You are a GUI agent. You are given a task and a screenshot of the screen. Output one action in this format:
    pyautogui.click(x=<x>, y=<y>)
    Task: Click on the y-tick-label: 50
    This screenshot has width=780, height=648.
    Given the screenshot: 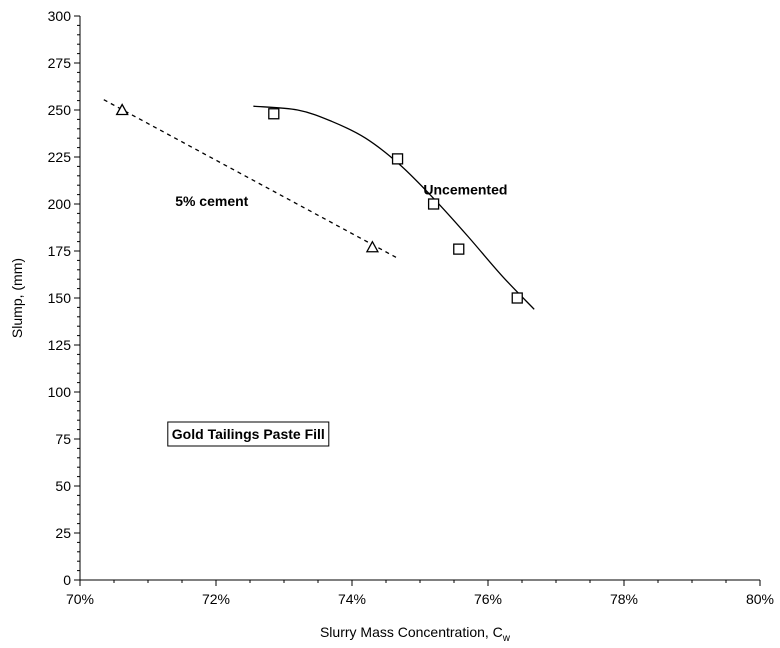 What is the action you would take?
    pyautogui.click(x=63, y=486)
    